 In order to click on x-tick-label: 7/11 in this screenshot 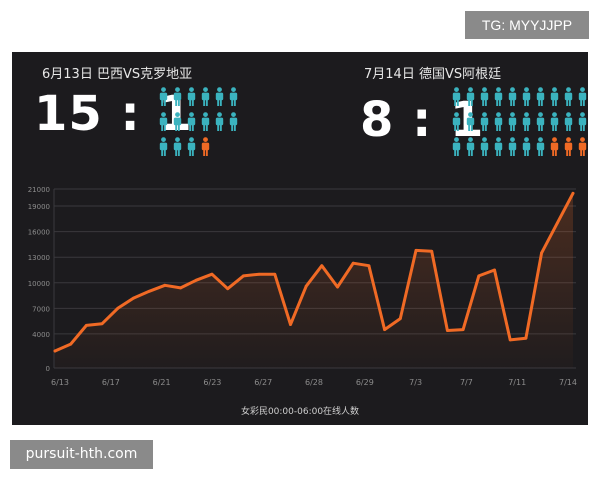, I will do `click(517, 382)`.